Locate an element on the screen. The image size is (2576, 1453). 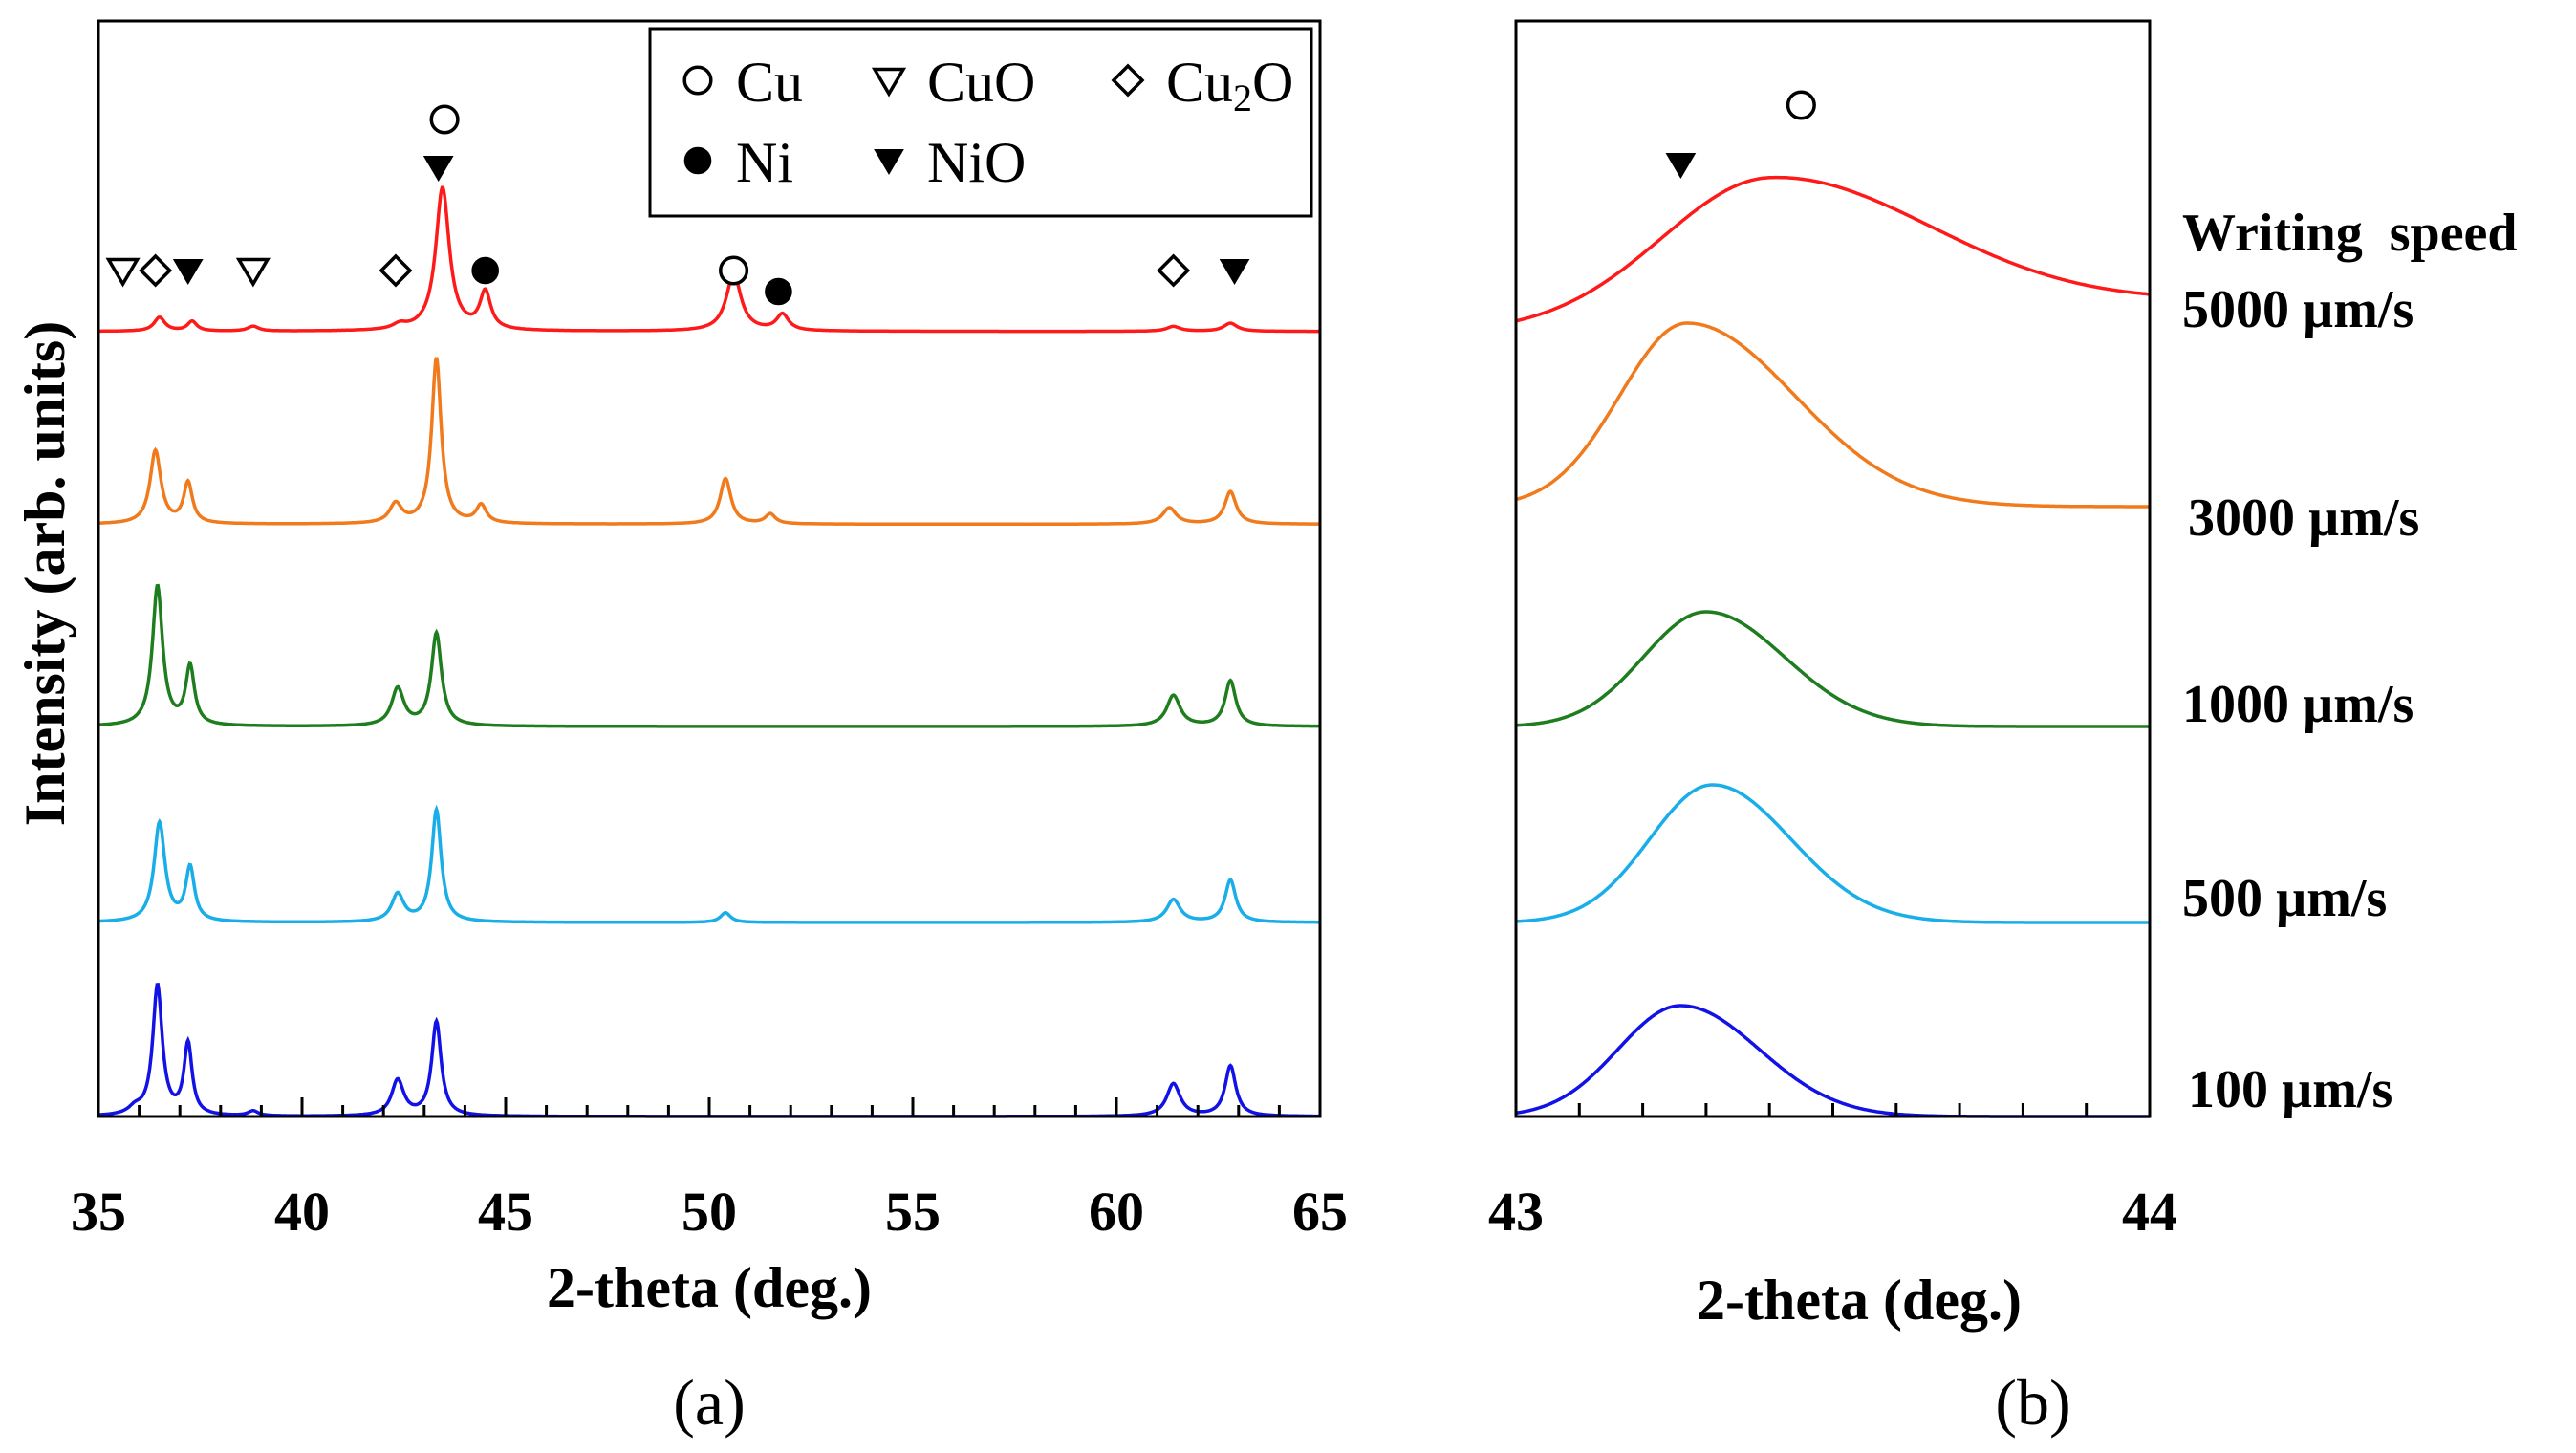
panel-b-phase-markers is located at coordinates (1740, 135).